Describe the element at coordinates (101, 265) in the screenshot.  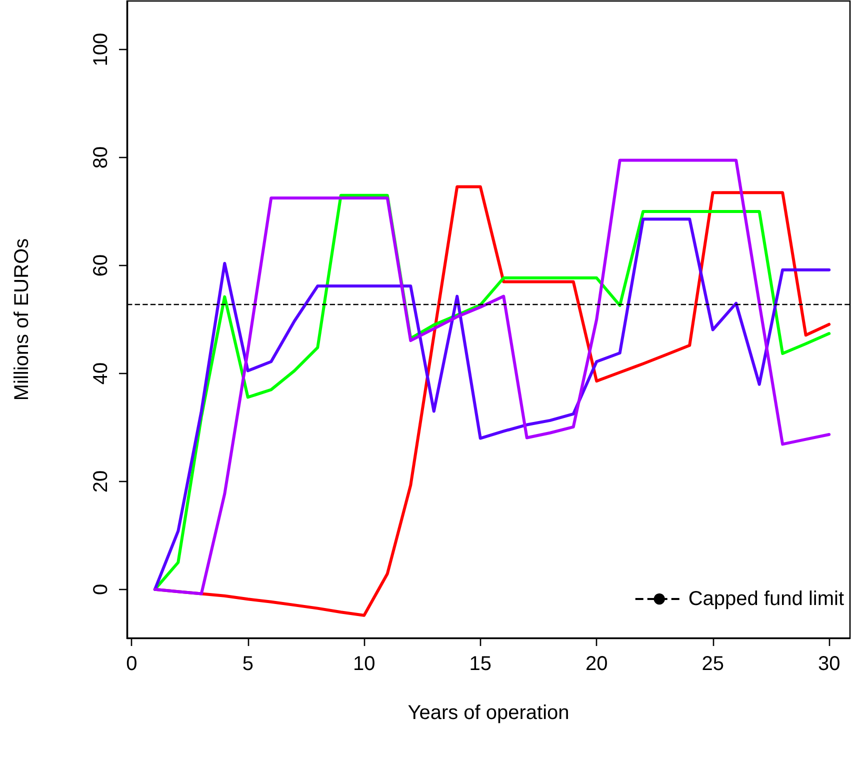
I see `y-tick-label: 60` at that location.